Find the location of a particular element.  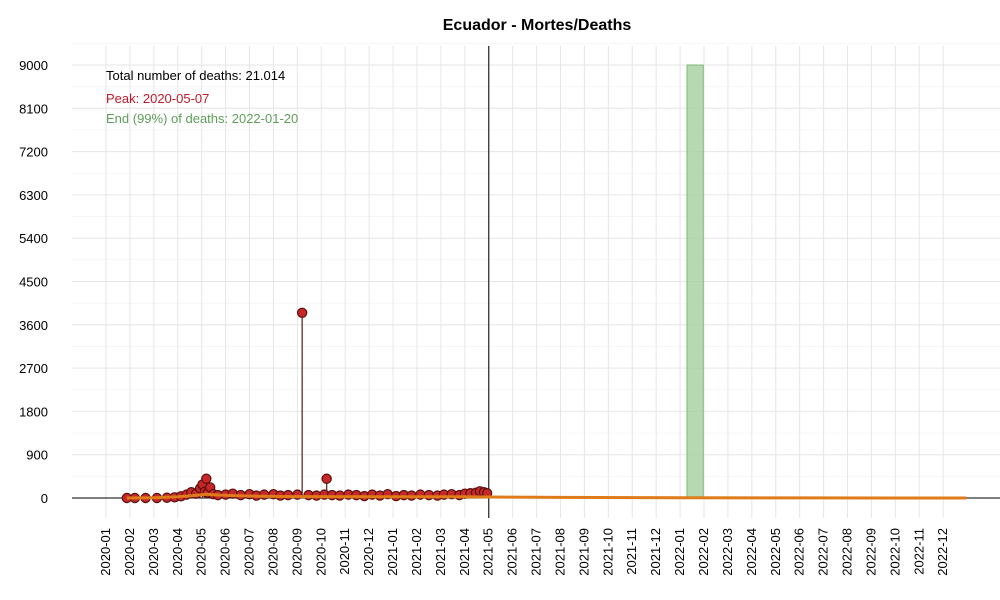

x-tick-label: 2021-01 is located at coordinates (392, 552).